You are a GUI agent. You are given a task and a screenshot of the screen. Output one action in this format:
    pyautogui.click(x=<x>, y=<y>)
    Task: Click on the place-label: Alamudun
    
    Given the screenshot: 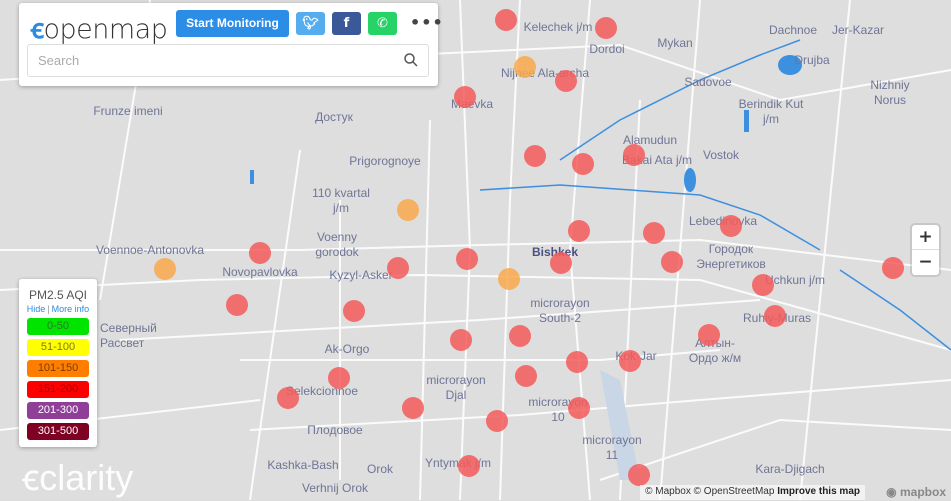 What is the action you would take?
    pyautogui.click(x=650, y=140)
    